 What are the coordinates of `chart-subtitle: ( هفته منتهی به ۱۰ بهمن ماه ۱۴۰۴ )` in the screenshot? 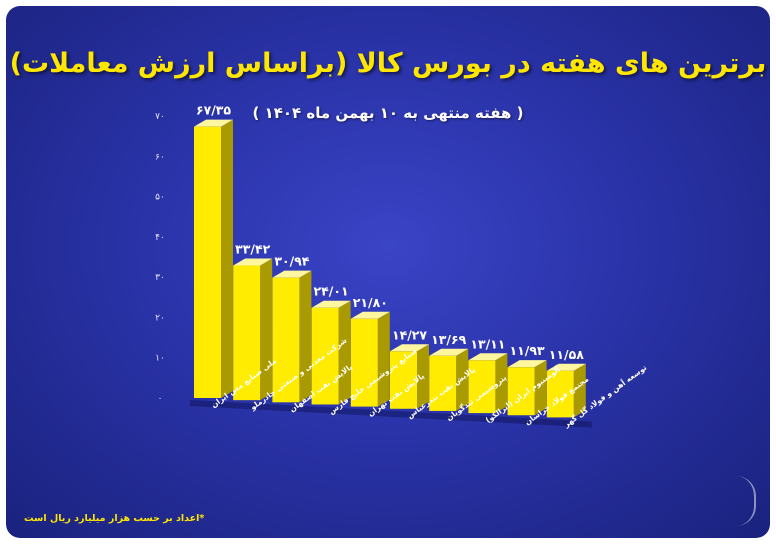 It's located at (388, 113).